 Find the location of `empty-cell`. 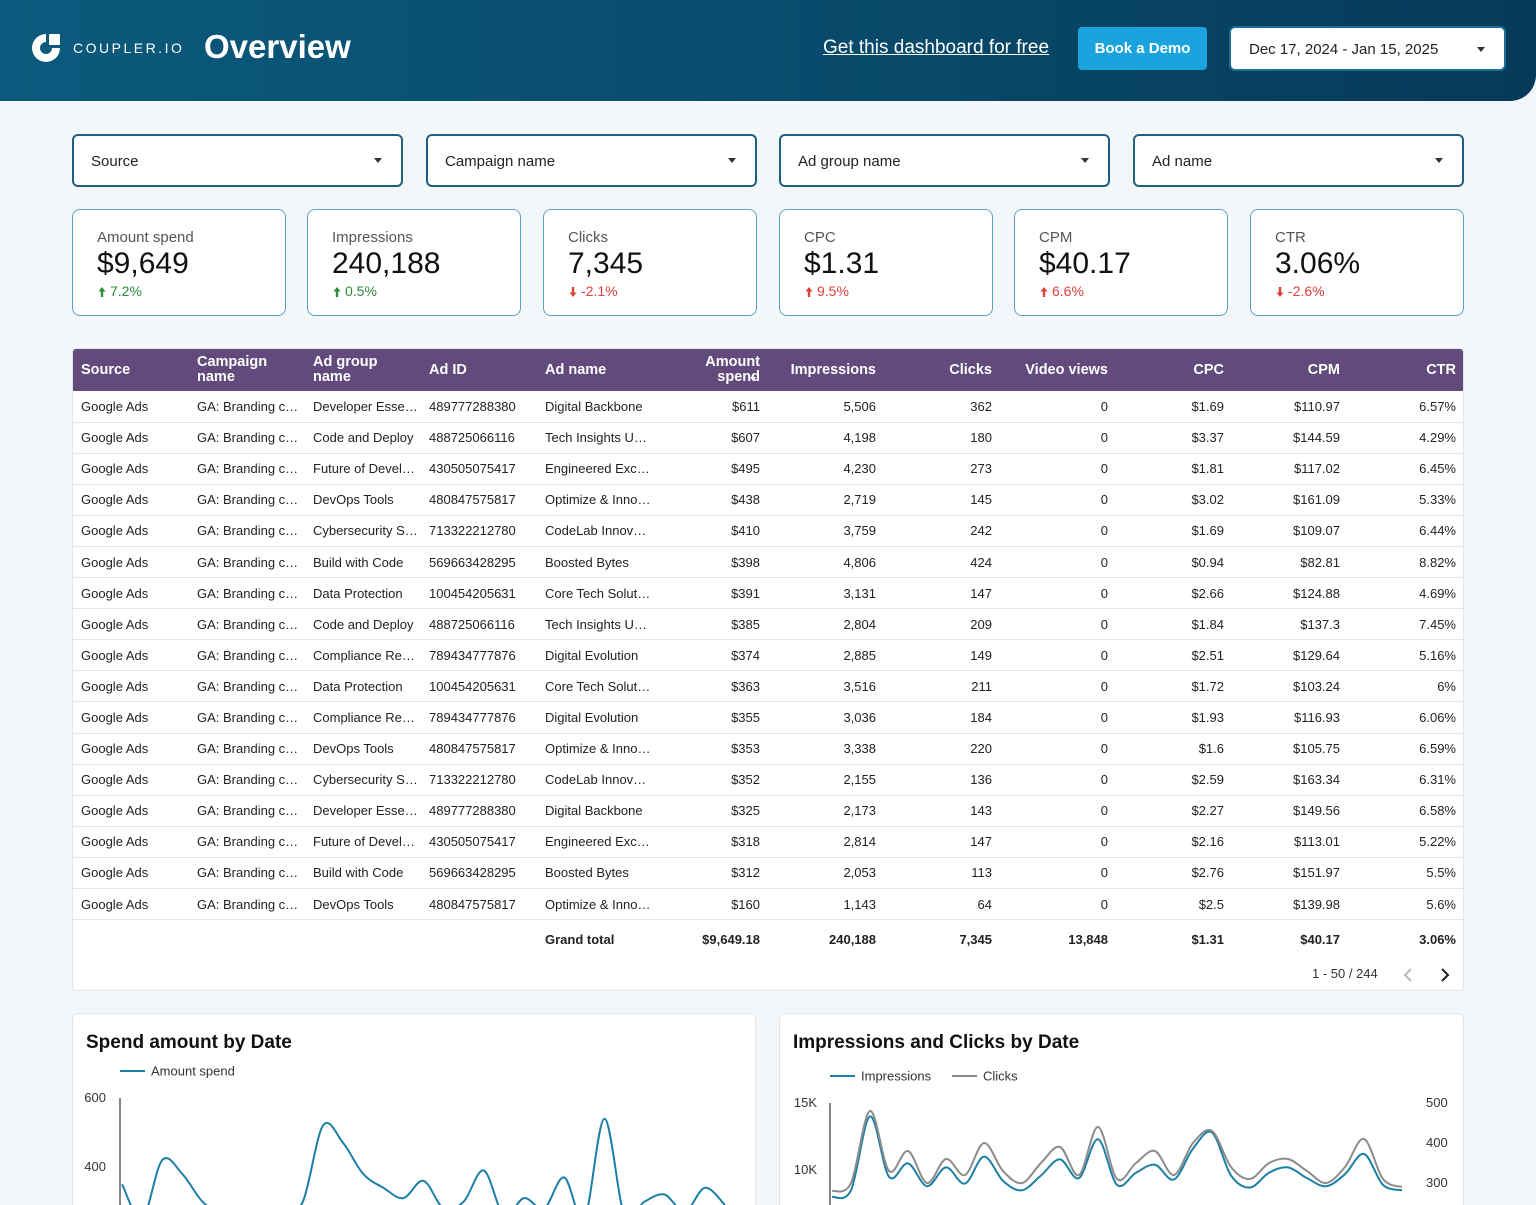

empty-cell is located at coordinates (247, 939).